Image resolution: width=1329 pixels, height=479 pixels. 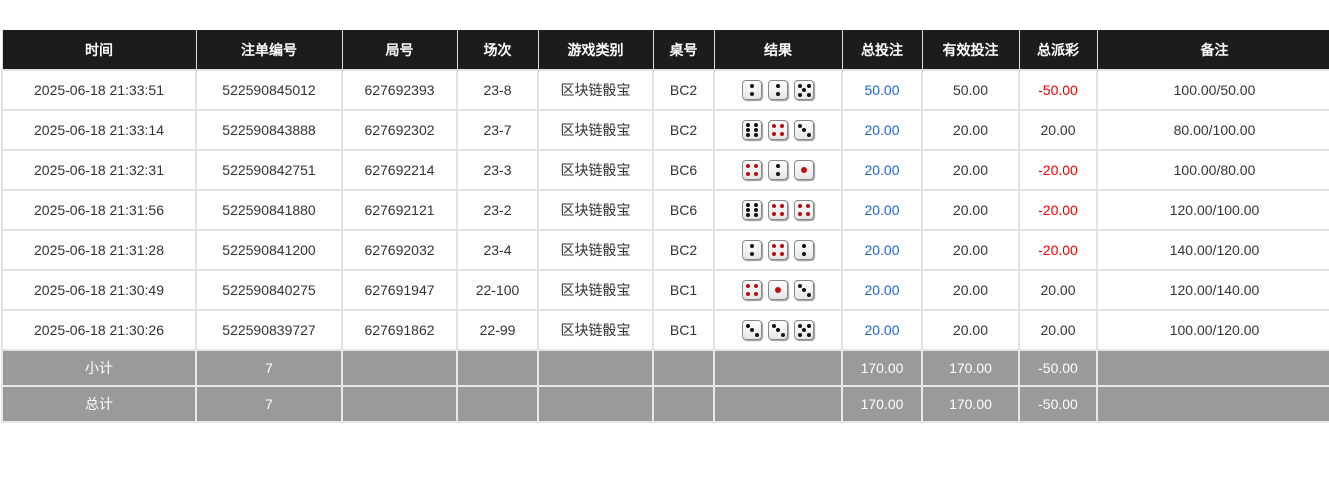 What do you see at coordinates (1212, 330) in the screenshot?
I see `note-cell: 100.00/120.00` at bounding box center [1212, 330].